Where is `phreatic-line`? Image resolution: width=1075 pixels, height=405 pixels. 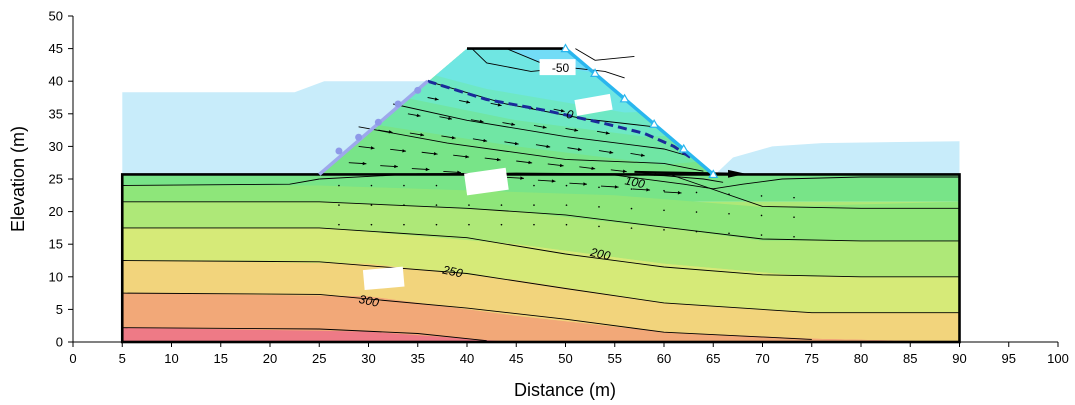 phreatic-line is located at coordinates (561, 120).